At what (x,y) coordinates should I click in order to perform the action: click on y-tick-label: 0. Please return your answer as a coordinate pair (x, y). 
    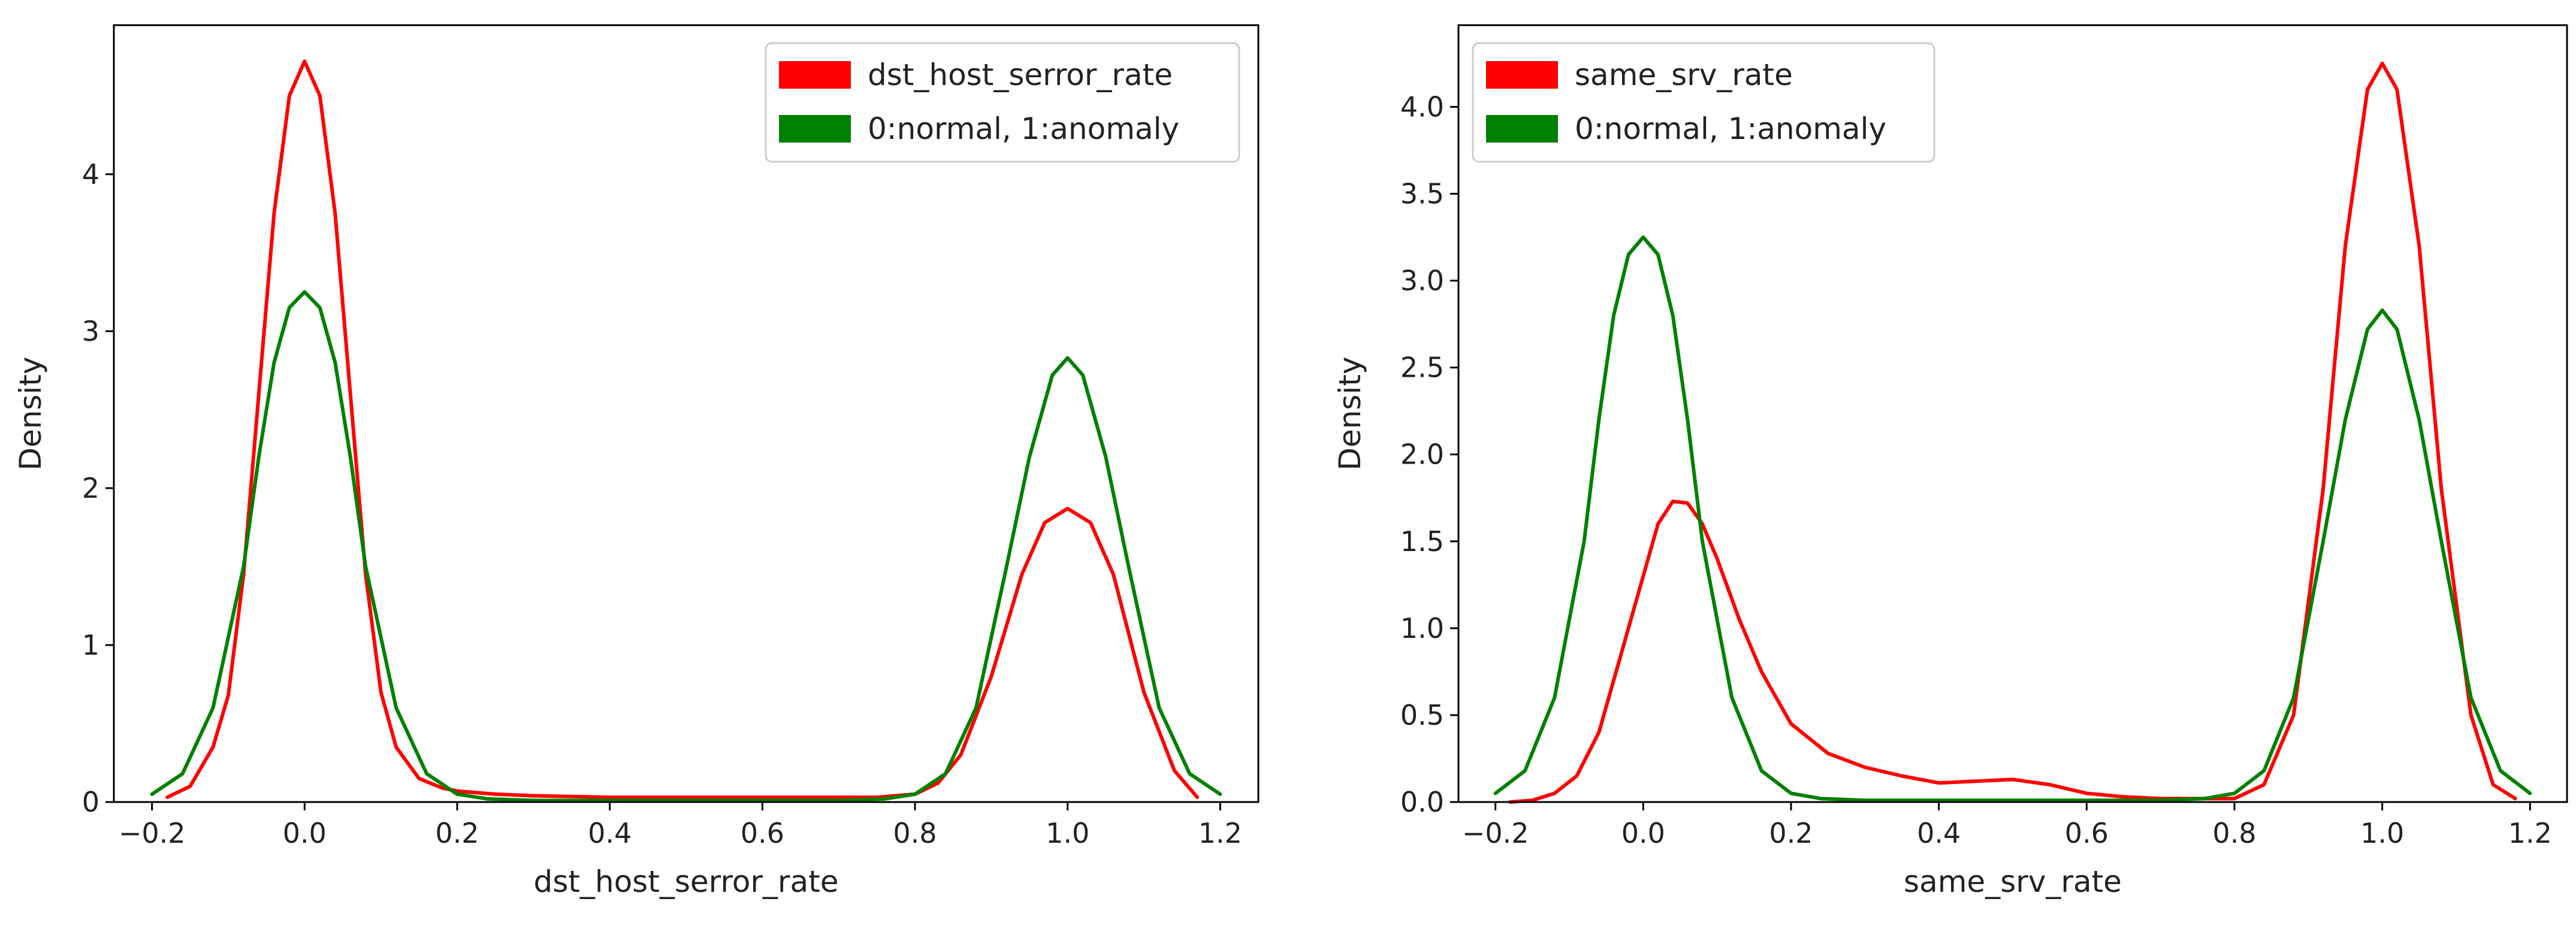
    Looking at the image, I should click on (91, 802).